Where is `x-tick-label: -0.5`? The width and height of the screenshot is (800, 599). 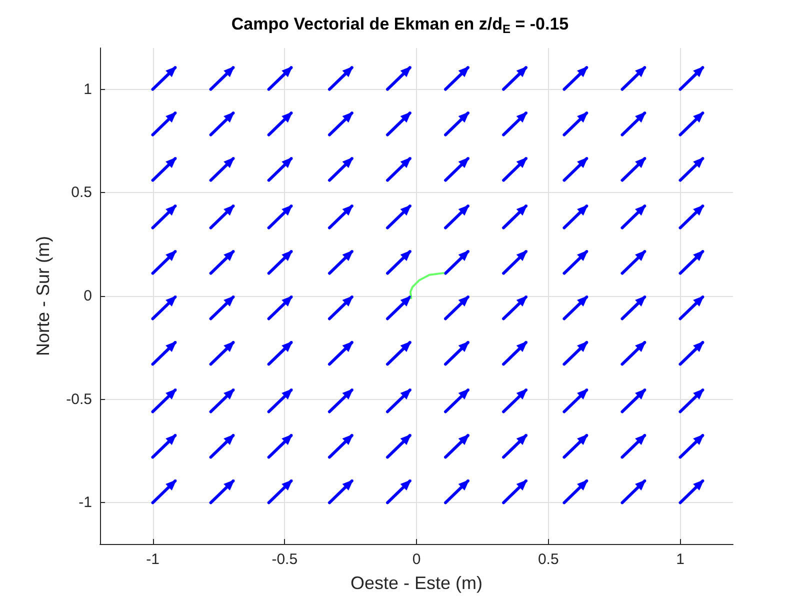 x-tick-label: -0.5 is located at coordinates (285, 559).